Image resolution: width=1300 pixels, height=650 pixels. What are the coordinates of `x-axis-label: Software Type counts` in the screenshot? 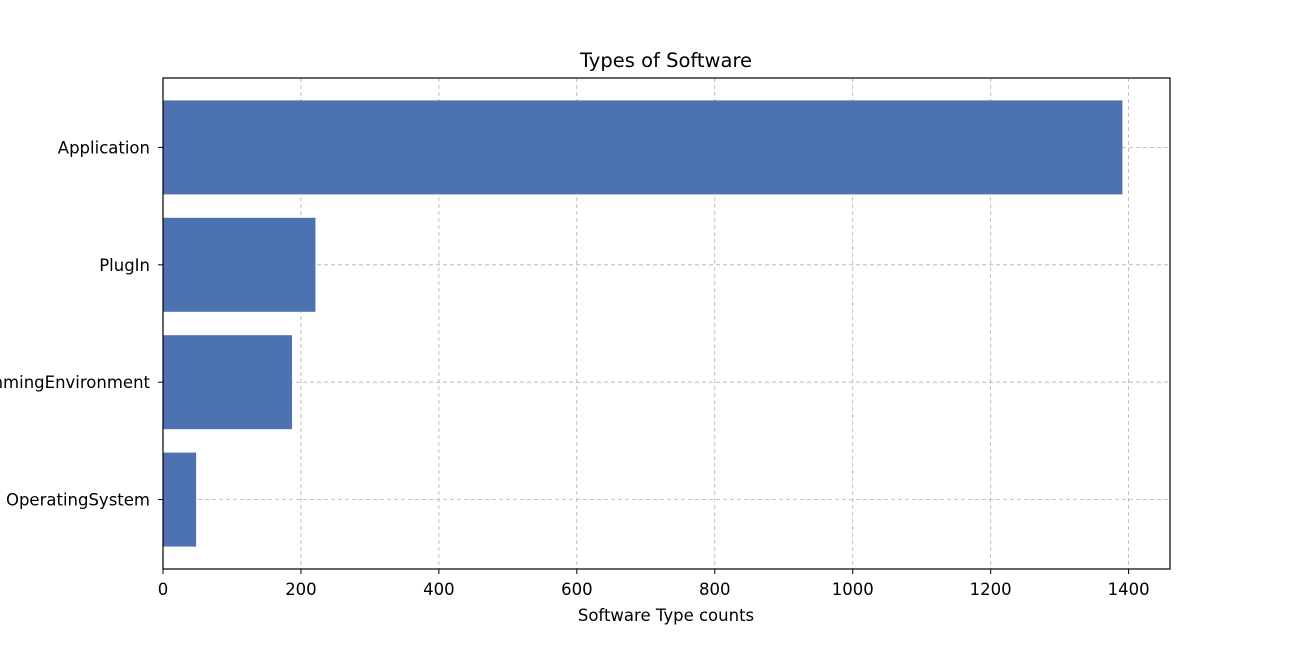 It's located at (666, 615).